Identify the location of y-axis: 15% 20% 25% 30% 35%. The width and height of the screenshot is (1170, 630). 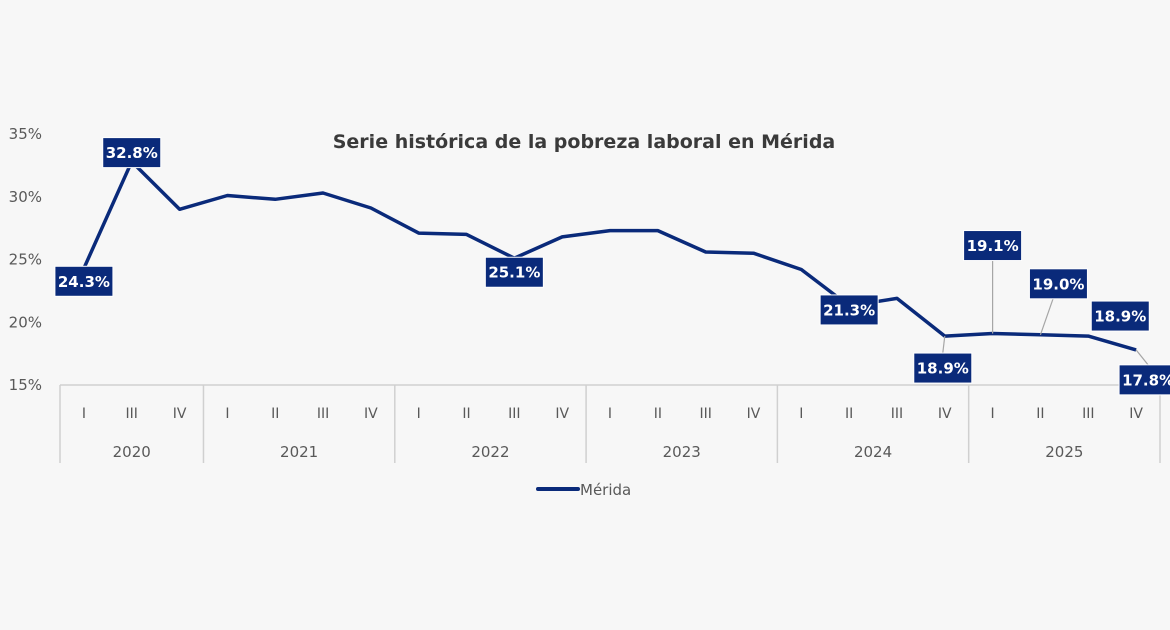
(25, 259).